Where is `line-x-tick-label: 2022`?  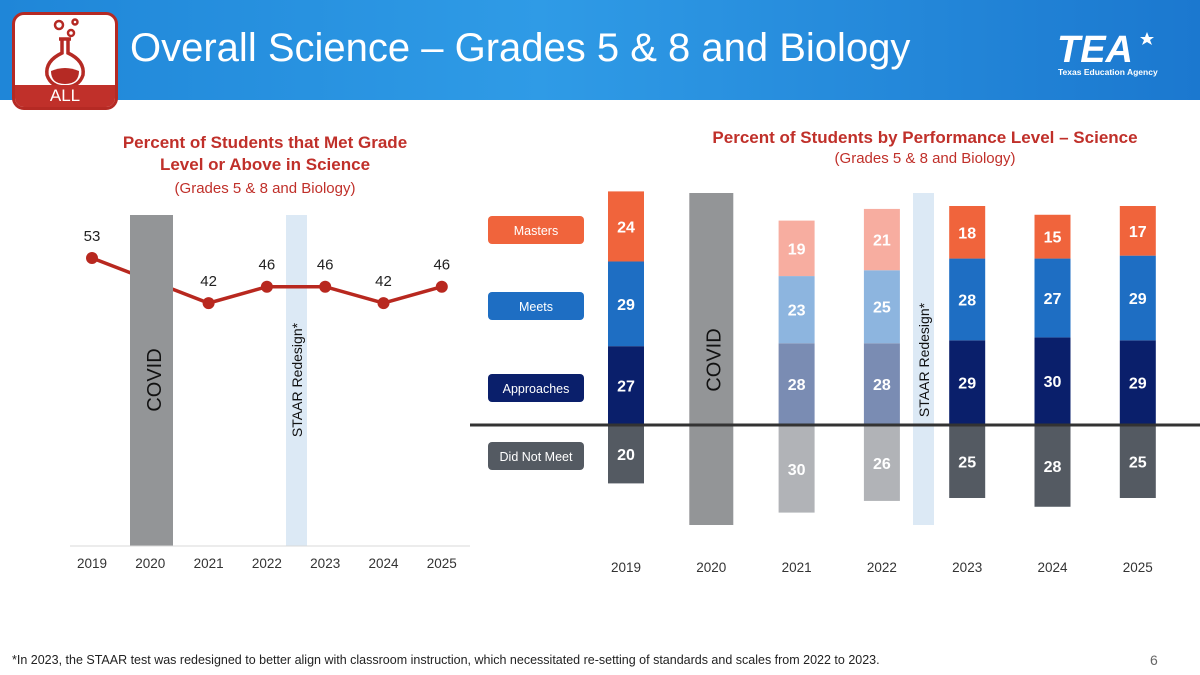
line-x-tick-label: 2022 is located at coordinates (267, 563).